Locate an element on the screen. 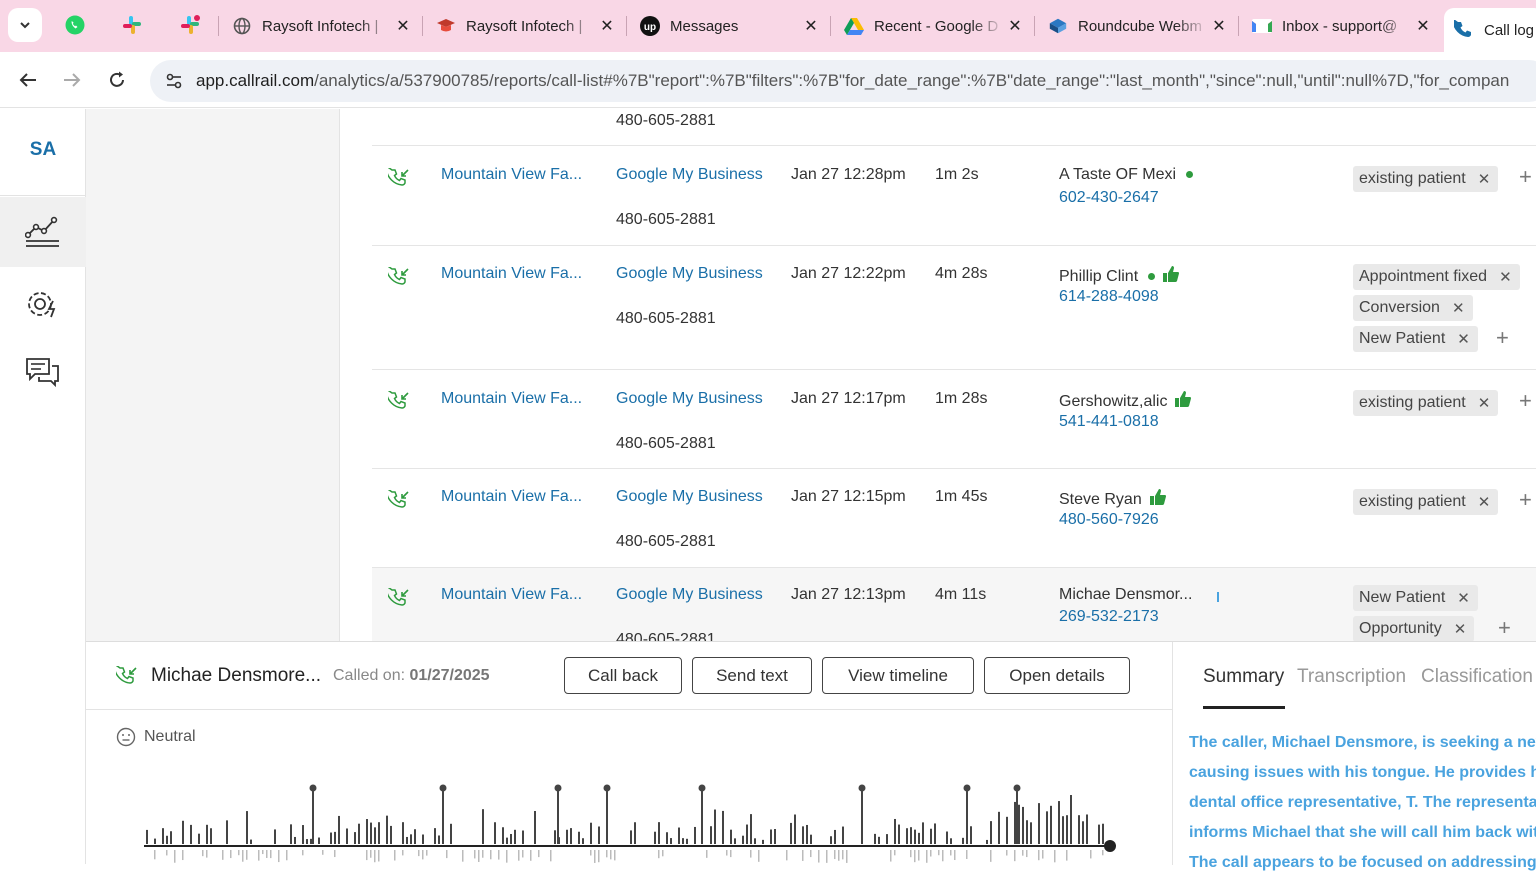  browser-tab-raysoft-1: Raysoft Infotech | ✕ is located at coordinates (322, 26).